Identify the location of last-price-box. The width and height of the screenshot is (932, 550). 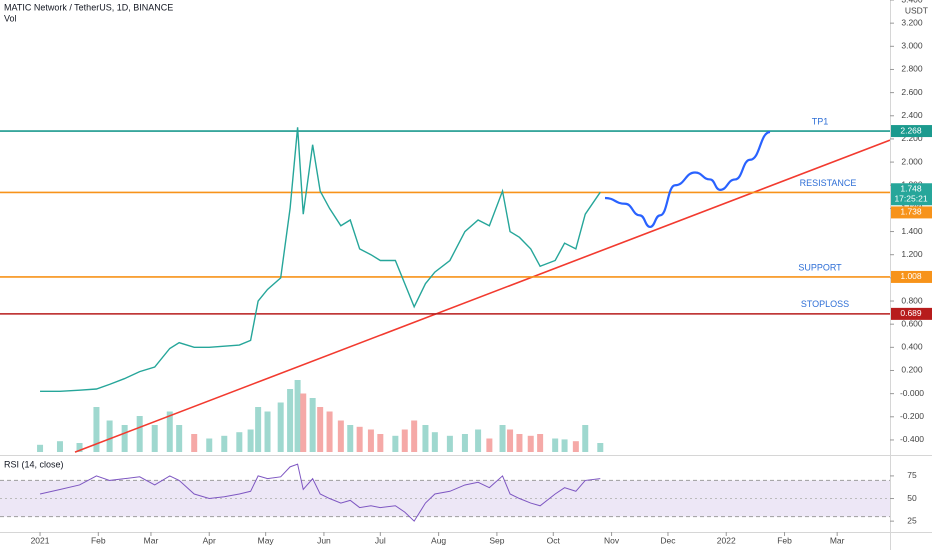
(911, 194).